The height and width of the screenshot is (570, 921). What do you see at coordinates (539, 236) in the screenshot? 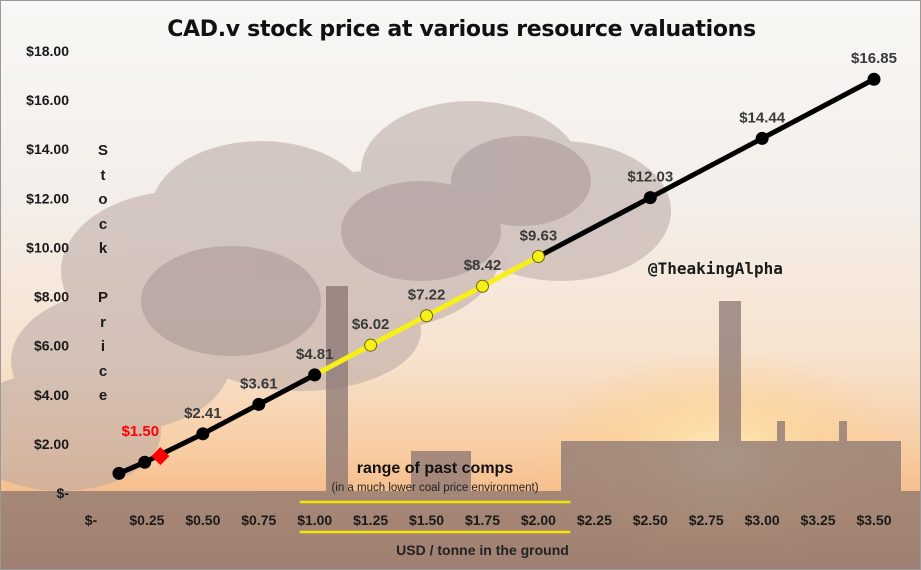
I see `data-label: $9.63` at bounding box center [539, 236].